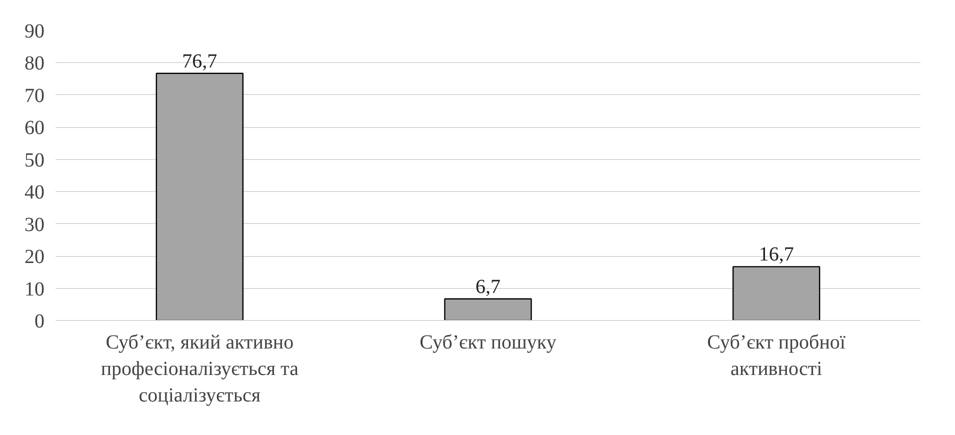 This screenshot has width=955, height=435. What do you see at coordinates (200, 61) in the screenshot?
I see `data-label: 76,7` at bounding box center [200, 61].